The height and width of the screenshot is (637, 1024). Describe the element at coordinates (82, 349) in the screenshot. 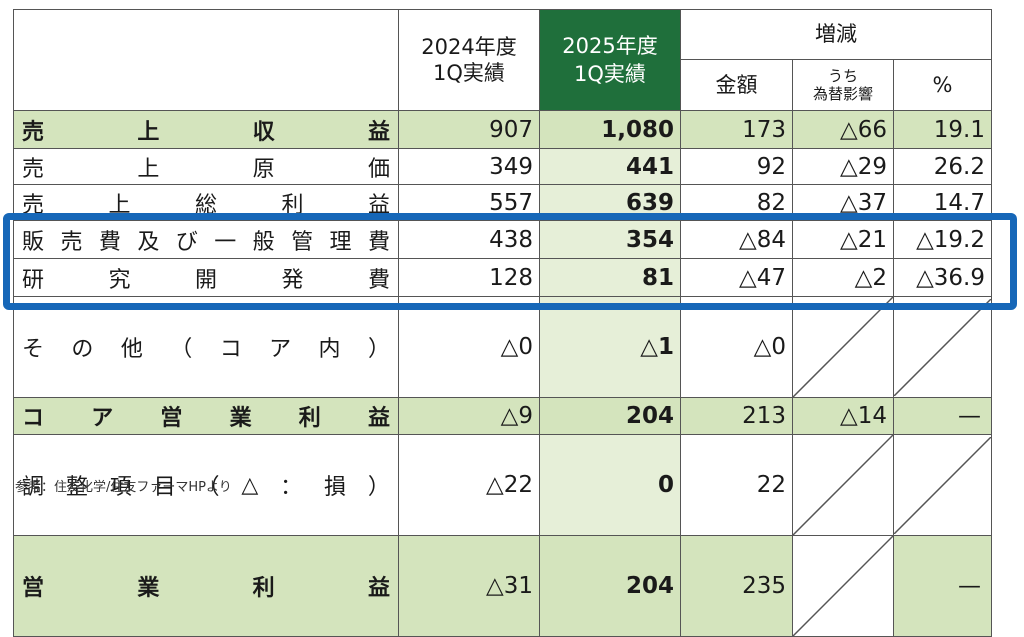

I see `row-label-char: の` at that location.